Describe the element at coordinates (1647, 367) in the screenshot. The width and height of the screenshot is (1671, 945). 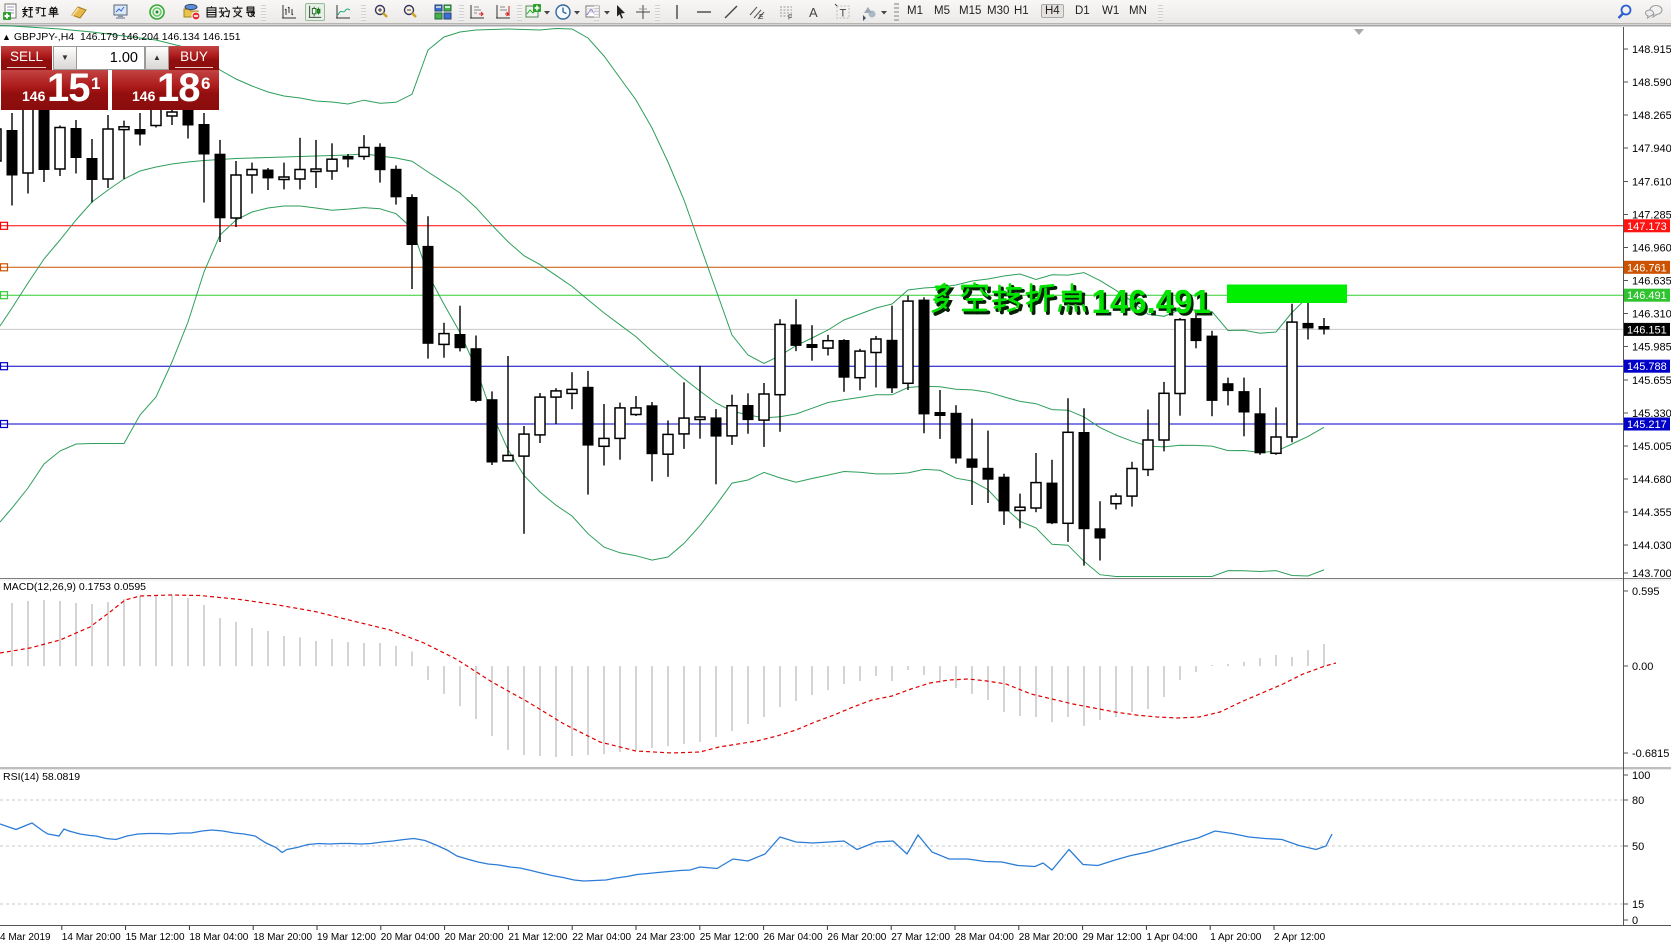
I see `svg-text: 145.788` at that location.